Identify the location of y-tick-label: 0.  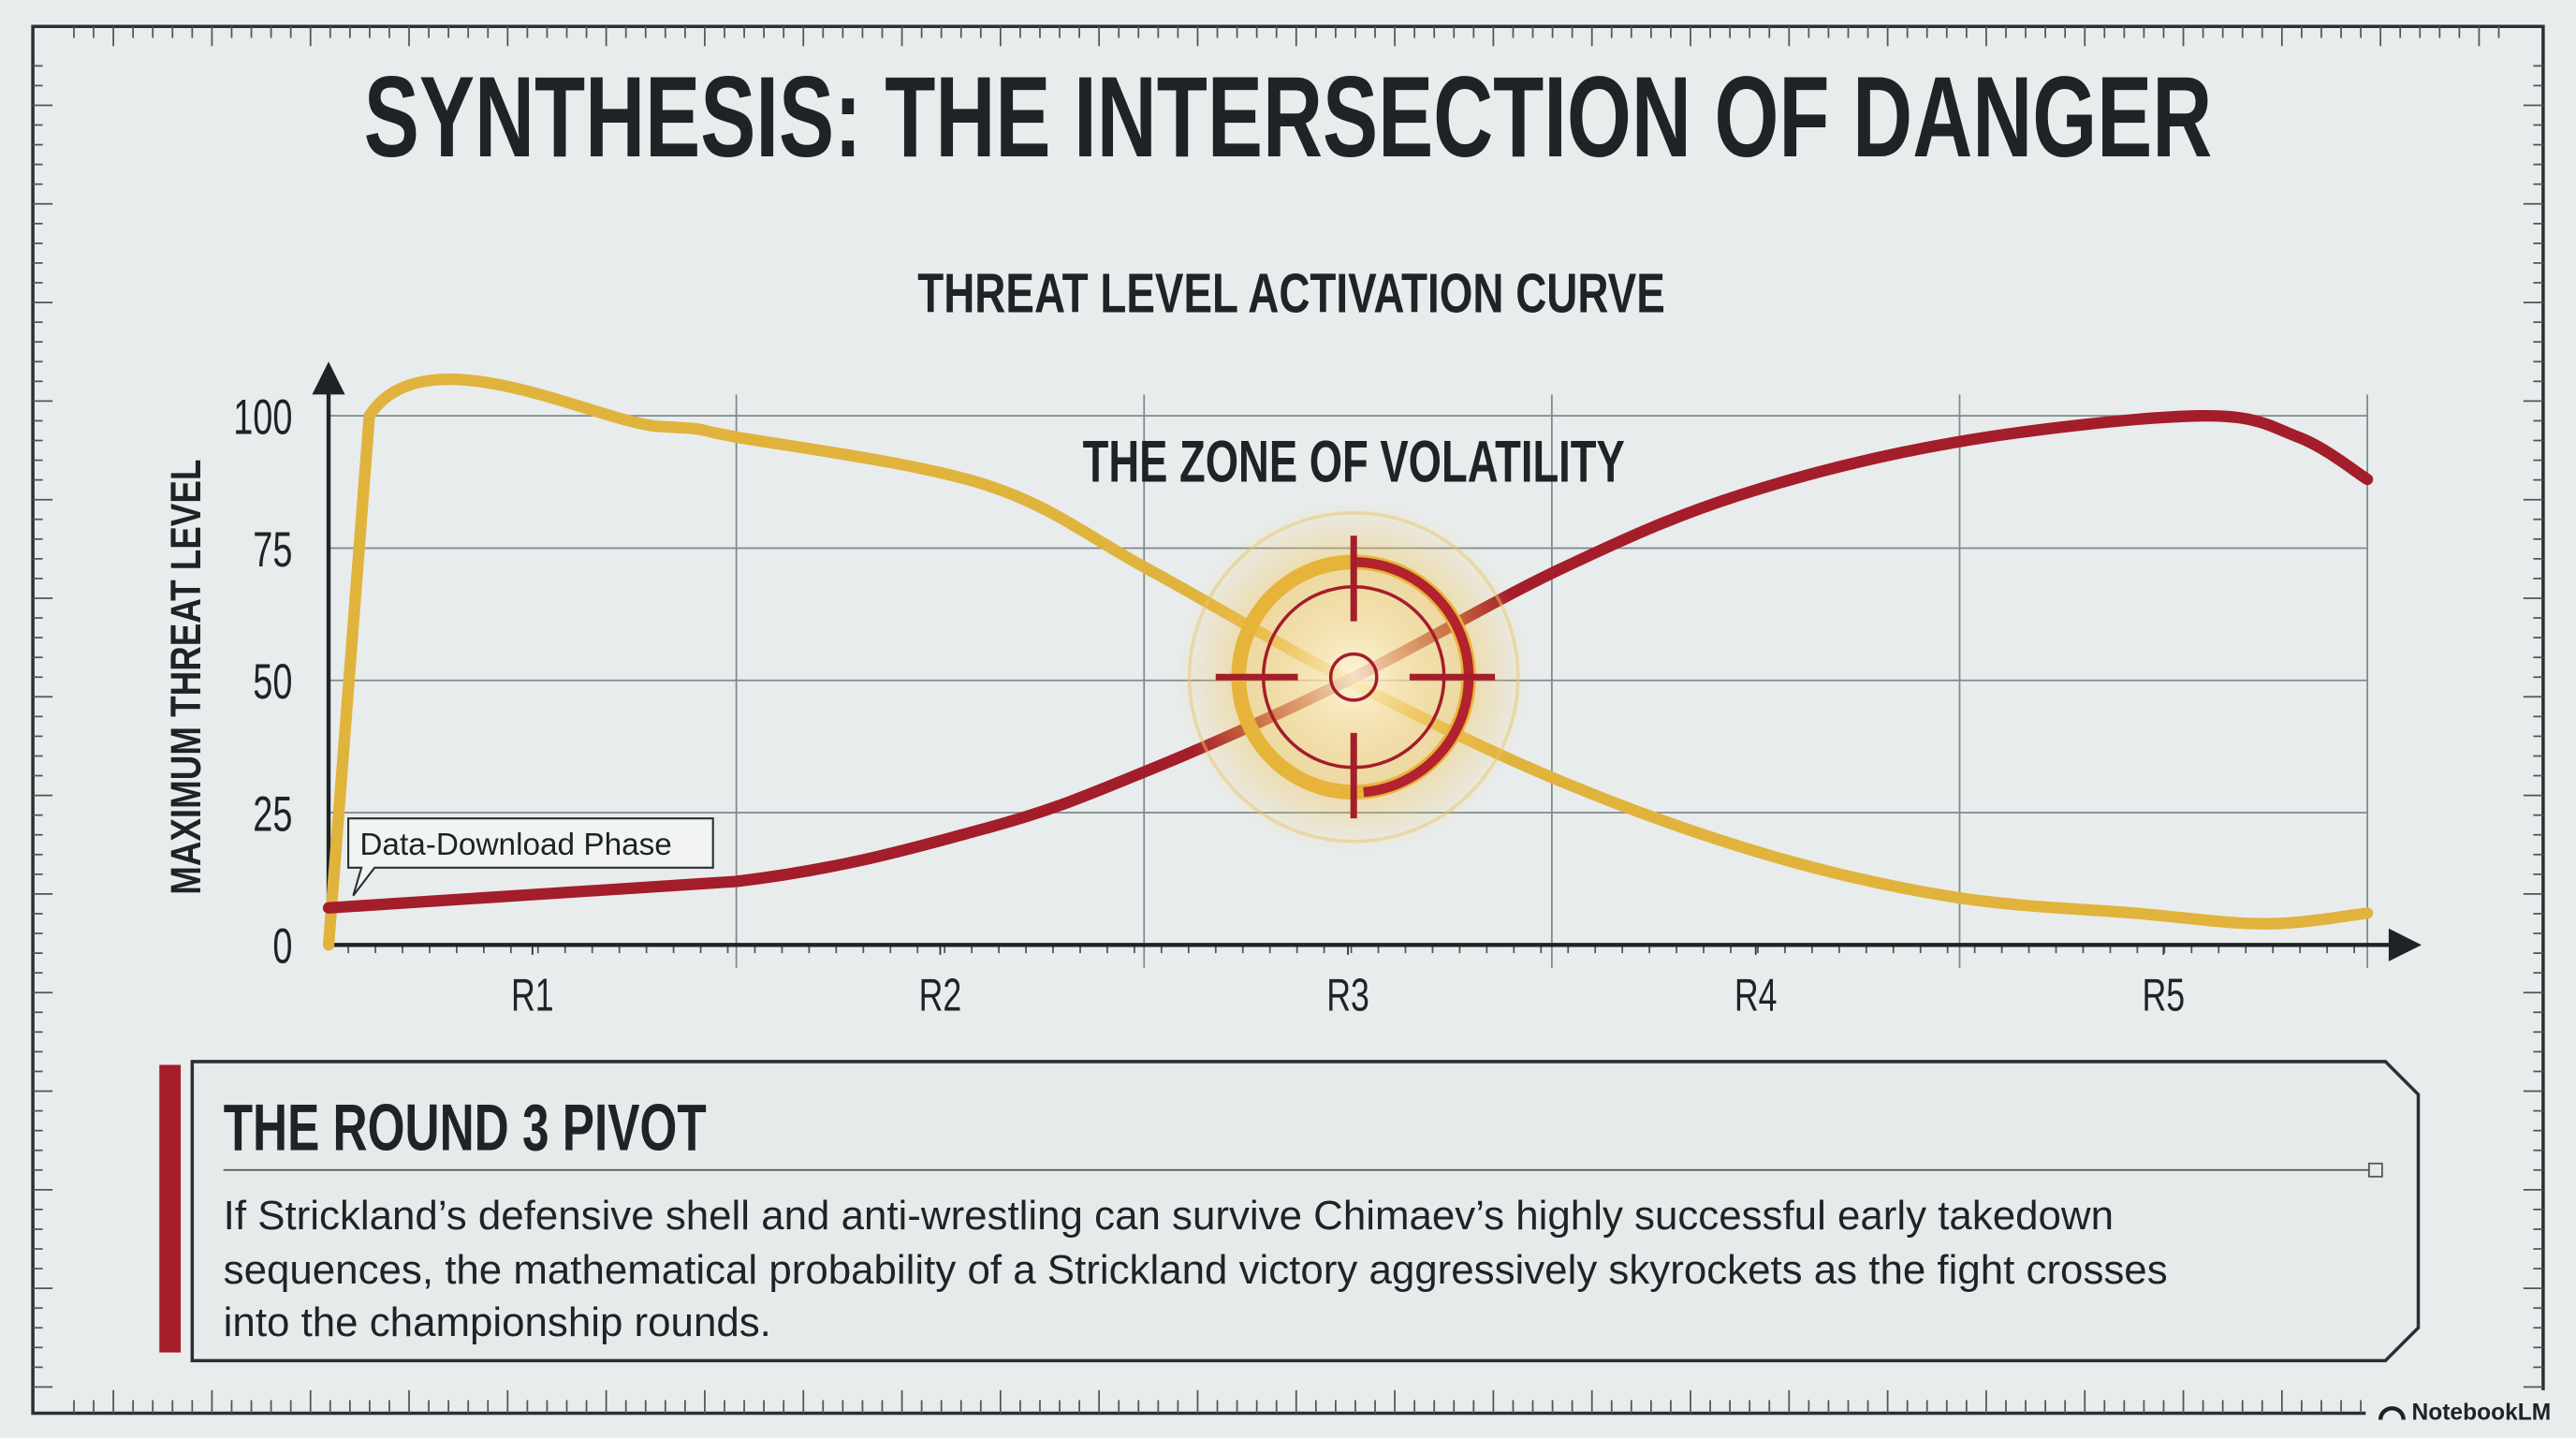
(282, 947).